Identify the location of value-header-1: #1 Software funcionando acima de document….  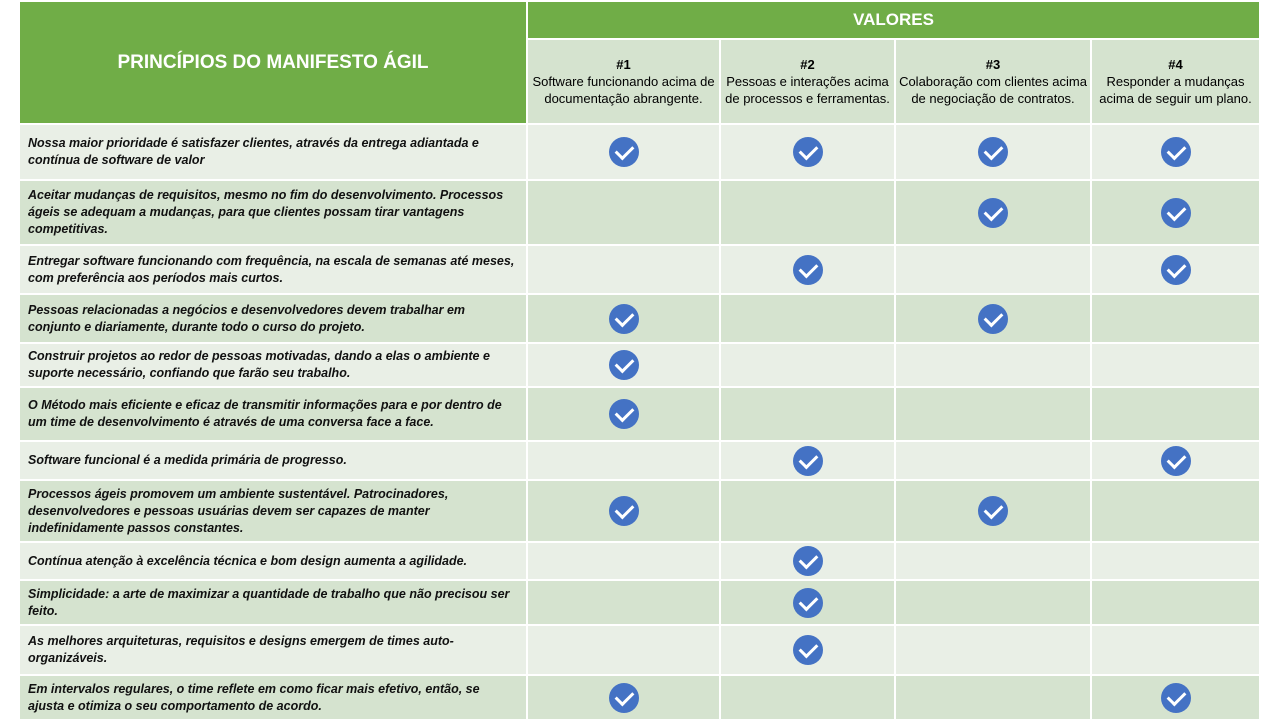
(623, 81).